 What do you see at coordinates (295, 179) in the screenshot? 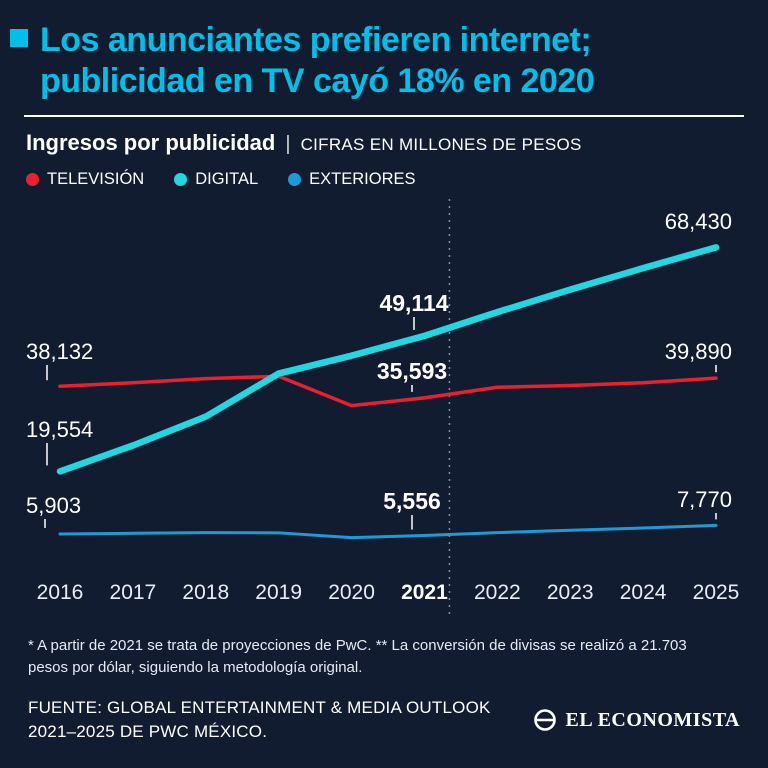
I see `exteriores-dot-icon` at bounding box center [295, 179].